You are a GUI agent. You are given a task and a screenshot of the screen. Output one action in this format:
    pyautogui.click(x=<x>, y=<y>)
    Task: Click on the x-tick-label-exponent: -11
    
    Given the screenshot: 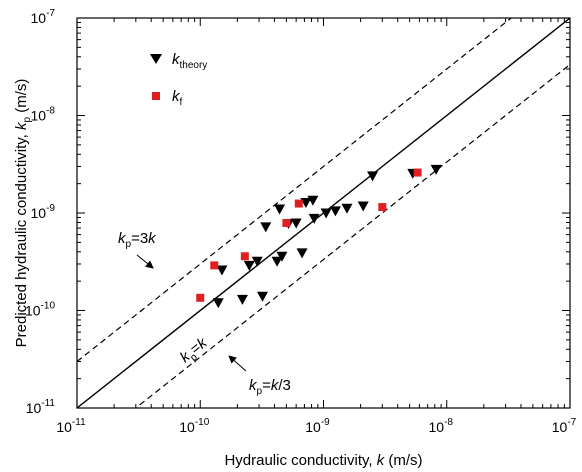 What is the action you would take?
    pyautogui.click(x=79, y=422)
    